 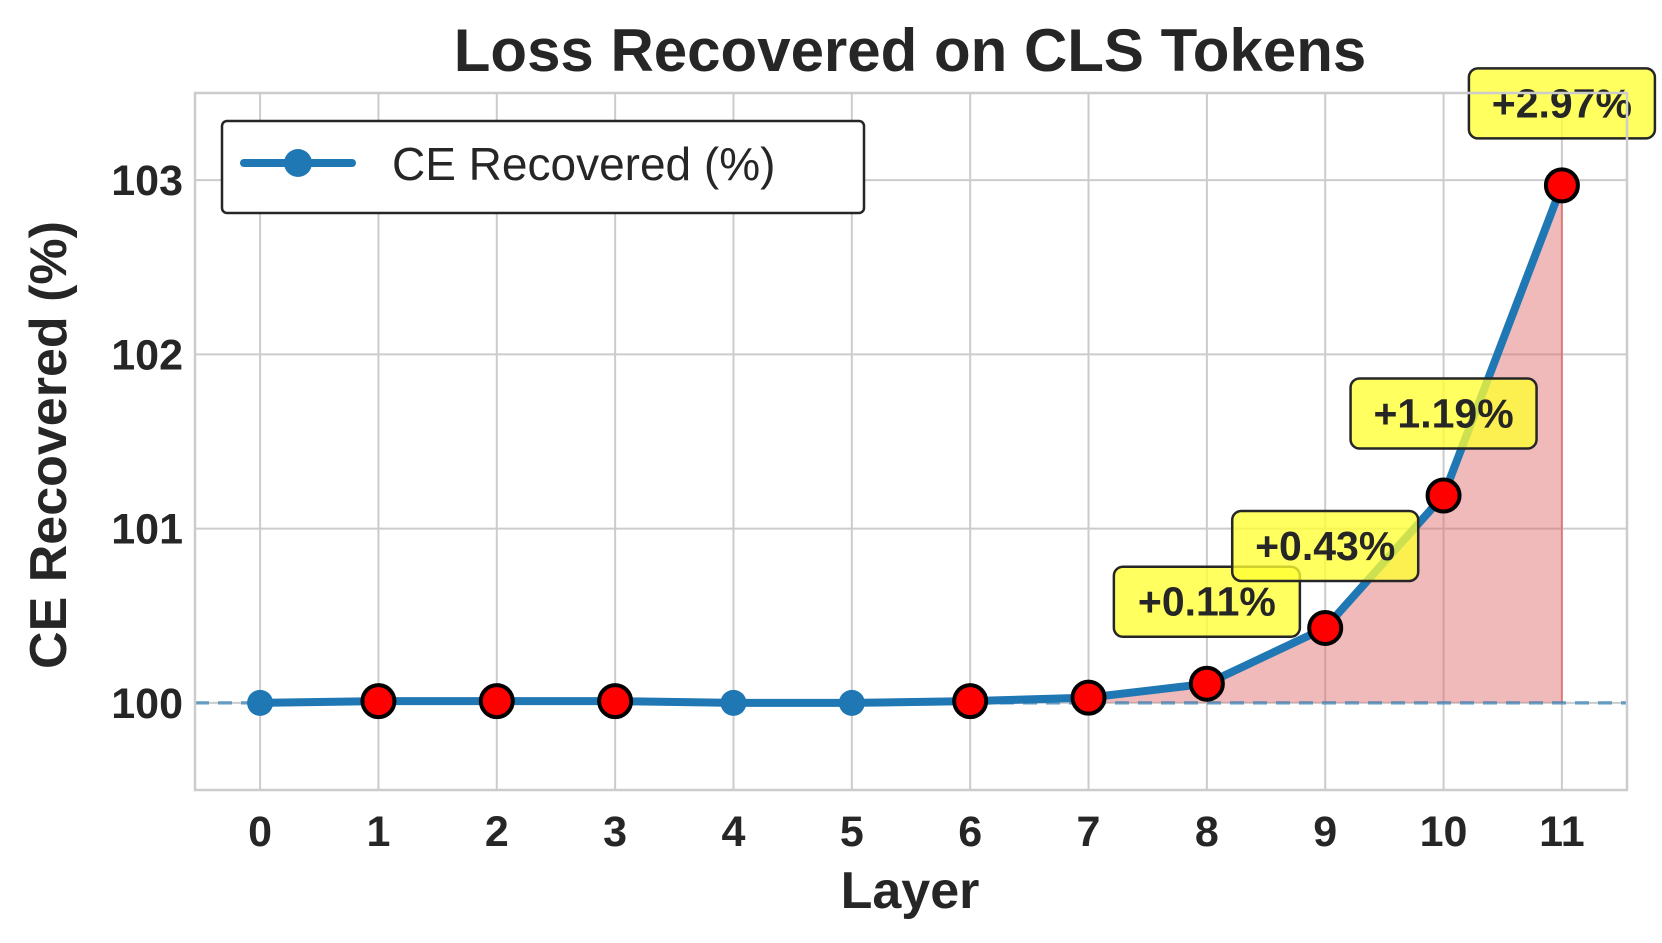 I want to click on legend-box, so click(x=543, y=167).